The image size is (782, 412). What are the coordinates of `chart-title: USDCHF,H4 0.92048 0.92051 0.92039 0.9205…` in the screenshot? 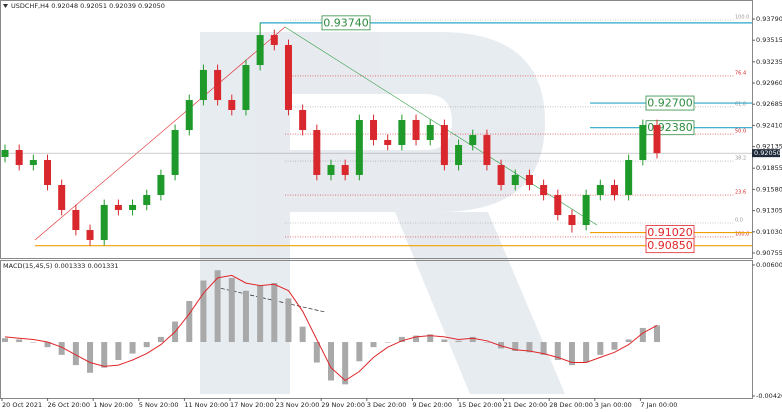 It's located at (88, 6).